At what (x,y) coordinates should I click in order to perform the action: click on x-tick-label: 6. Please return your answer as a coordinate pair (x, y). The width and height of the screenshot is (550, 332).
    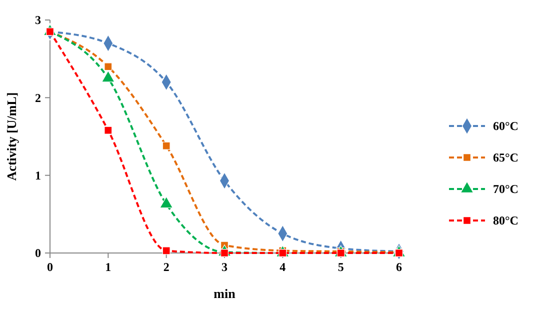
    Looking at the image, I should click on (399, 267).